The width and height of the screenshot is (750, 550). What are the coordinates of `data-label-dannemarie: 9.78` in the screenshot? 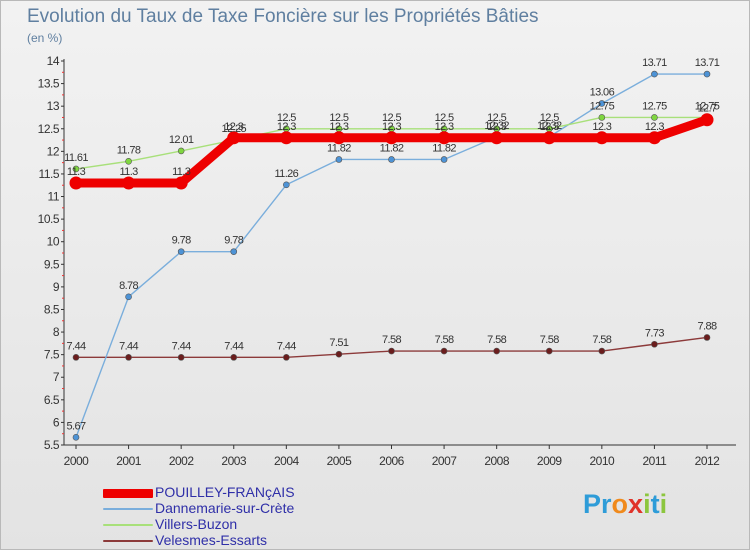 It's located at (233, 241).